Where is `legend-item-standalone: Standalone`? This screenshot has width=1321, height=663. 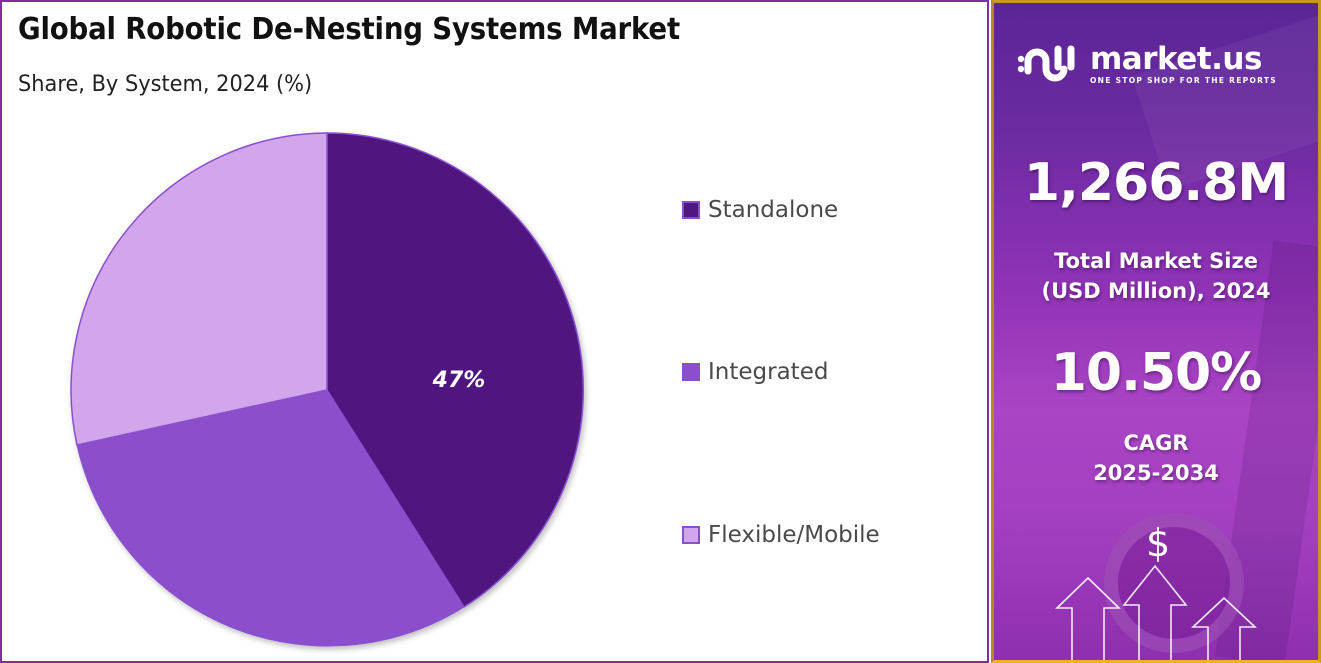
legend-item-standalone: Standalone is located at coordinates (760, 210).